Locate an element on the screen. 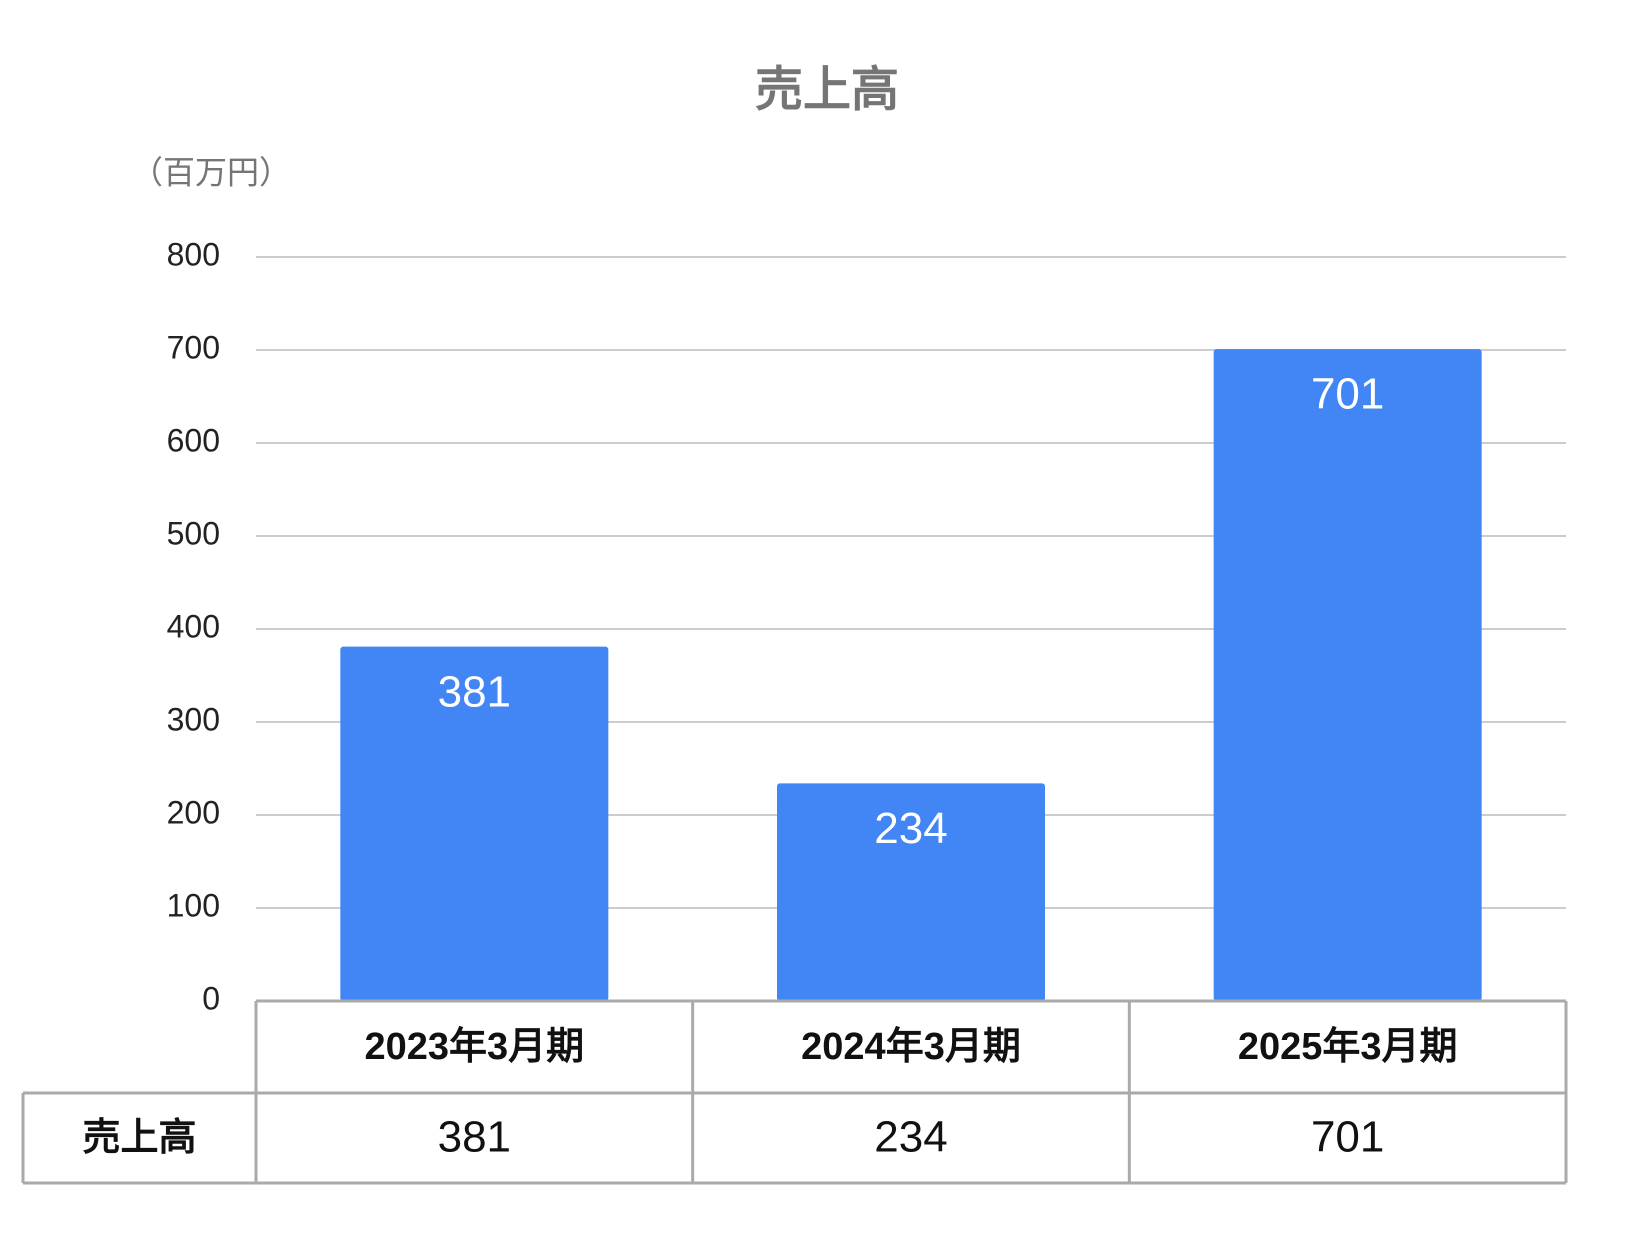 The width and height of the screenshot is (1647, 1235). chart-title: 売上高 is located at coordinates (827, 90).